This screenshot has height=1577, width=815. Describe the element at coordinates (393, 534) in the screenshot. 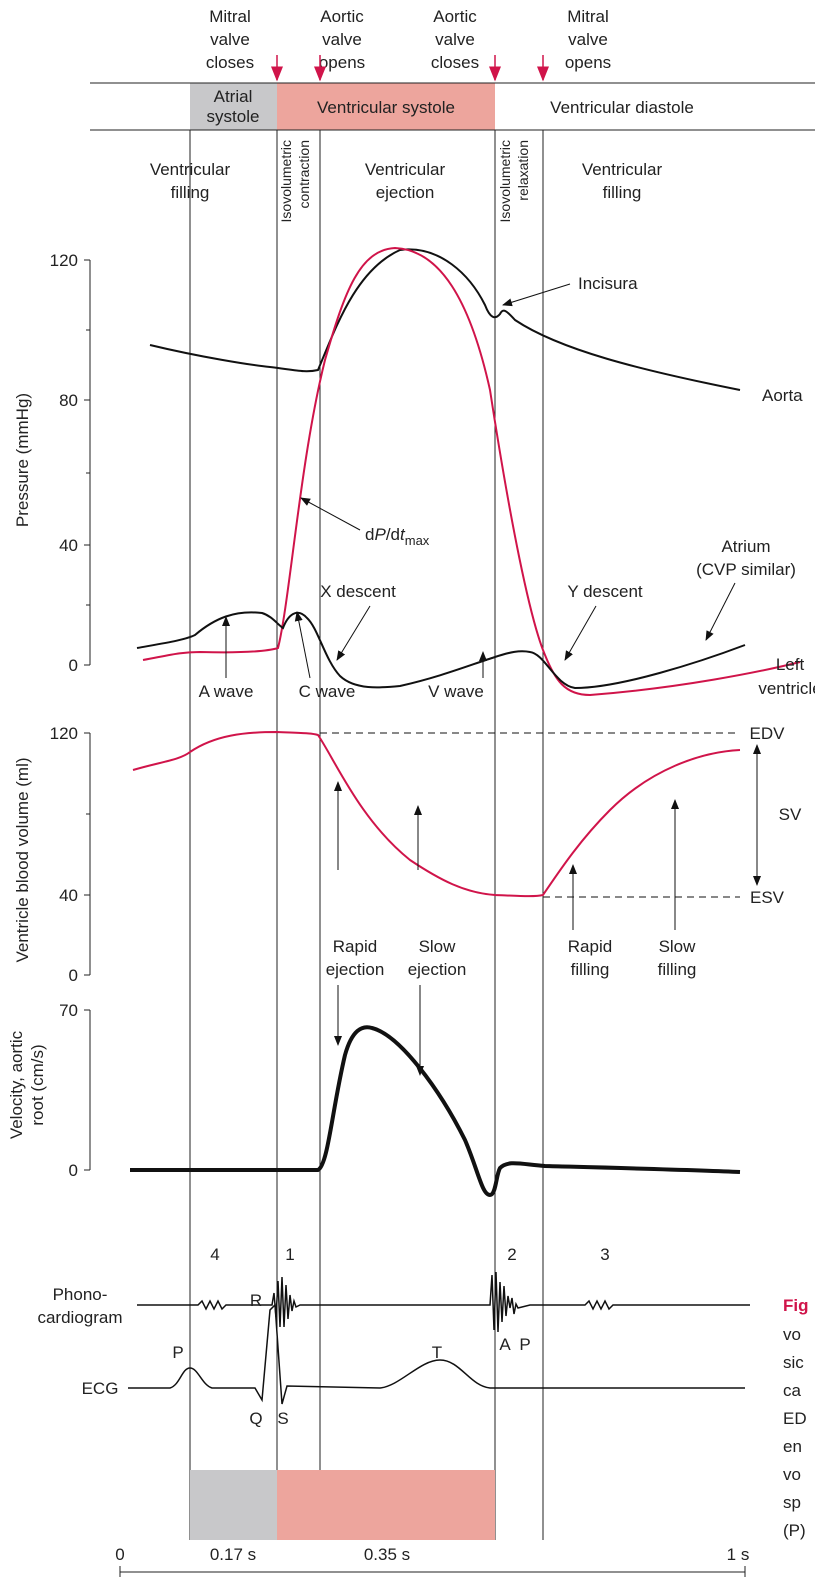

I see `annotation-part: /d` at that location.